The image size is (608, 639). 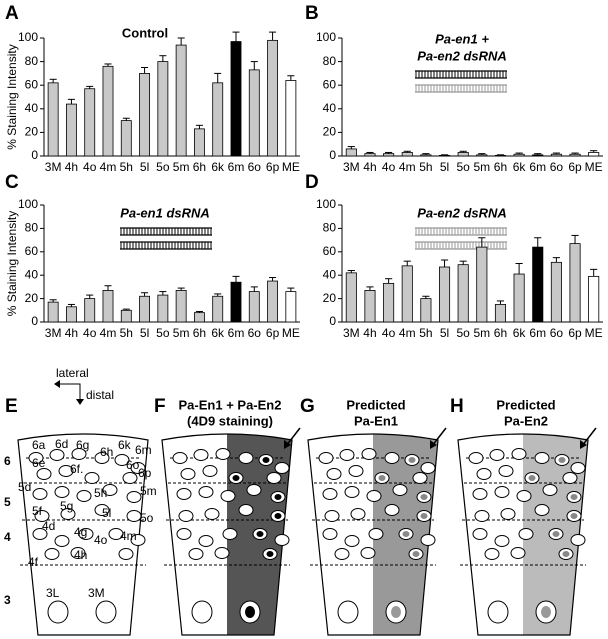 What do you see at coordinates (145, 32) in the screenshot?
I see `chart-title: Control` at bounding box center [145, 32].